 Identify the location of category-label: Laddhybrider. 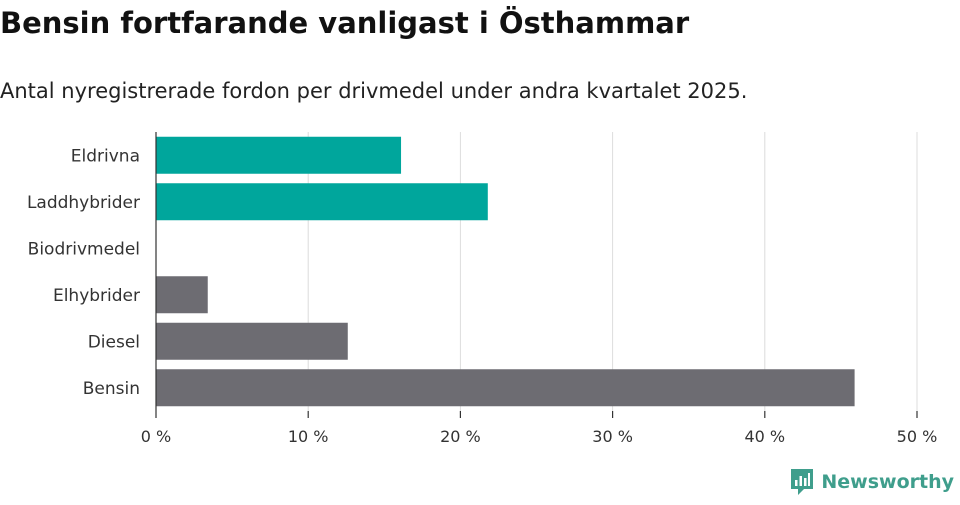
(83, 203).